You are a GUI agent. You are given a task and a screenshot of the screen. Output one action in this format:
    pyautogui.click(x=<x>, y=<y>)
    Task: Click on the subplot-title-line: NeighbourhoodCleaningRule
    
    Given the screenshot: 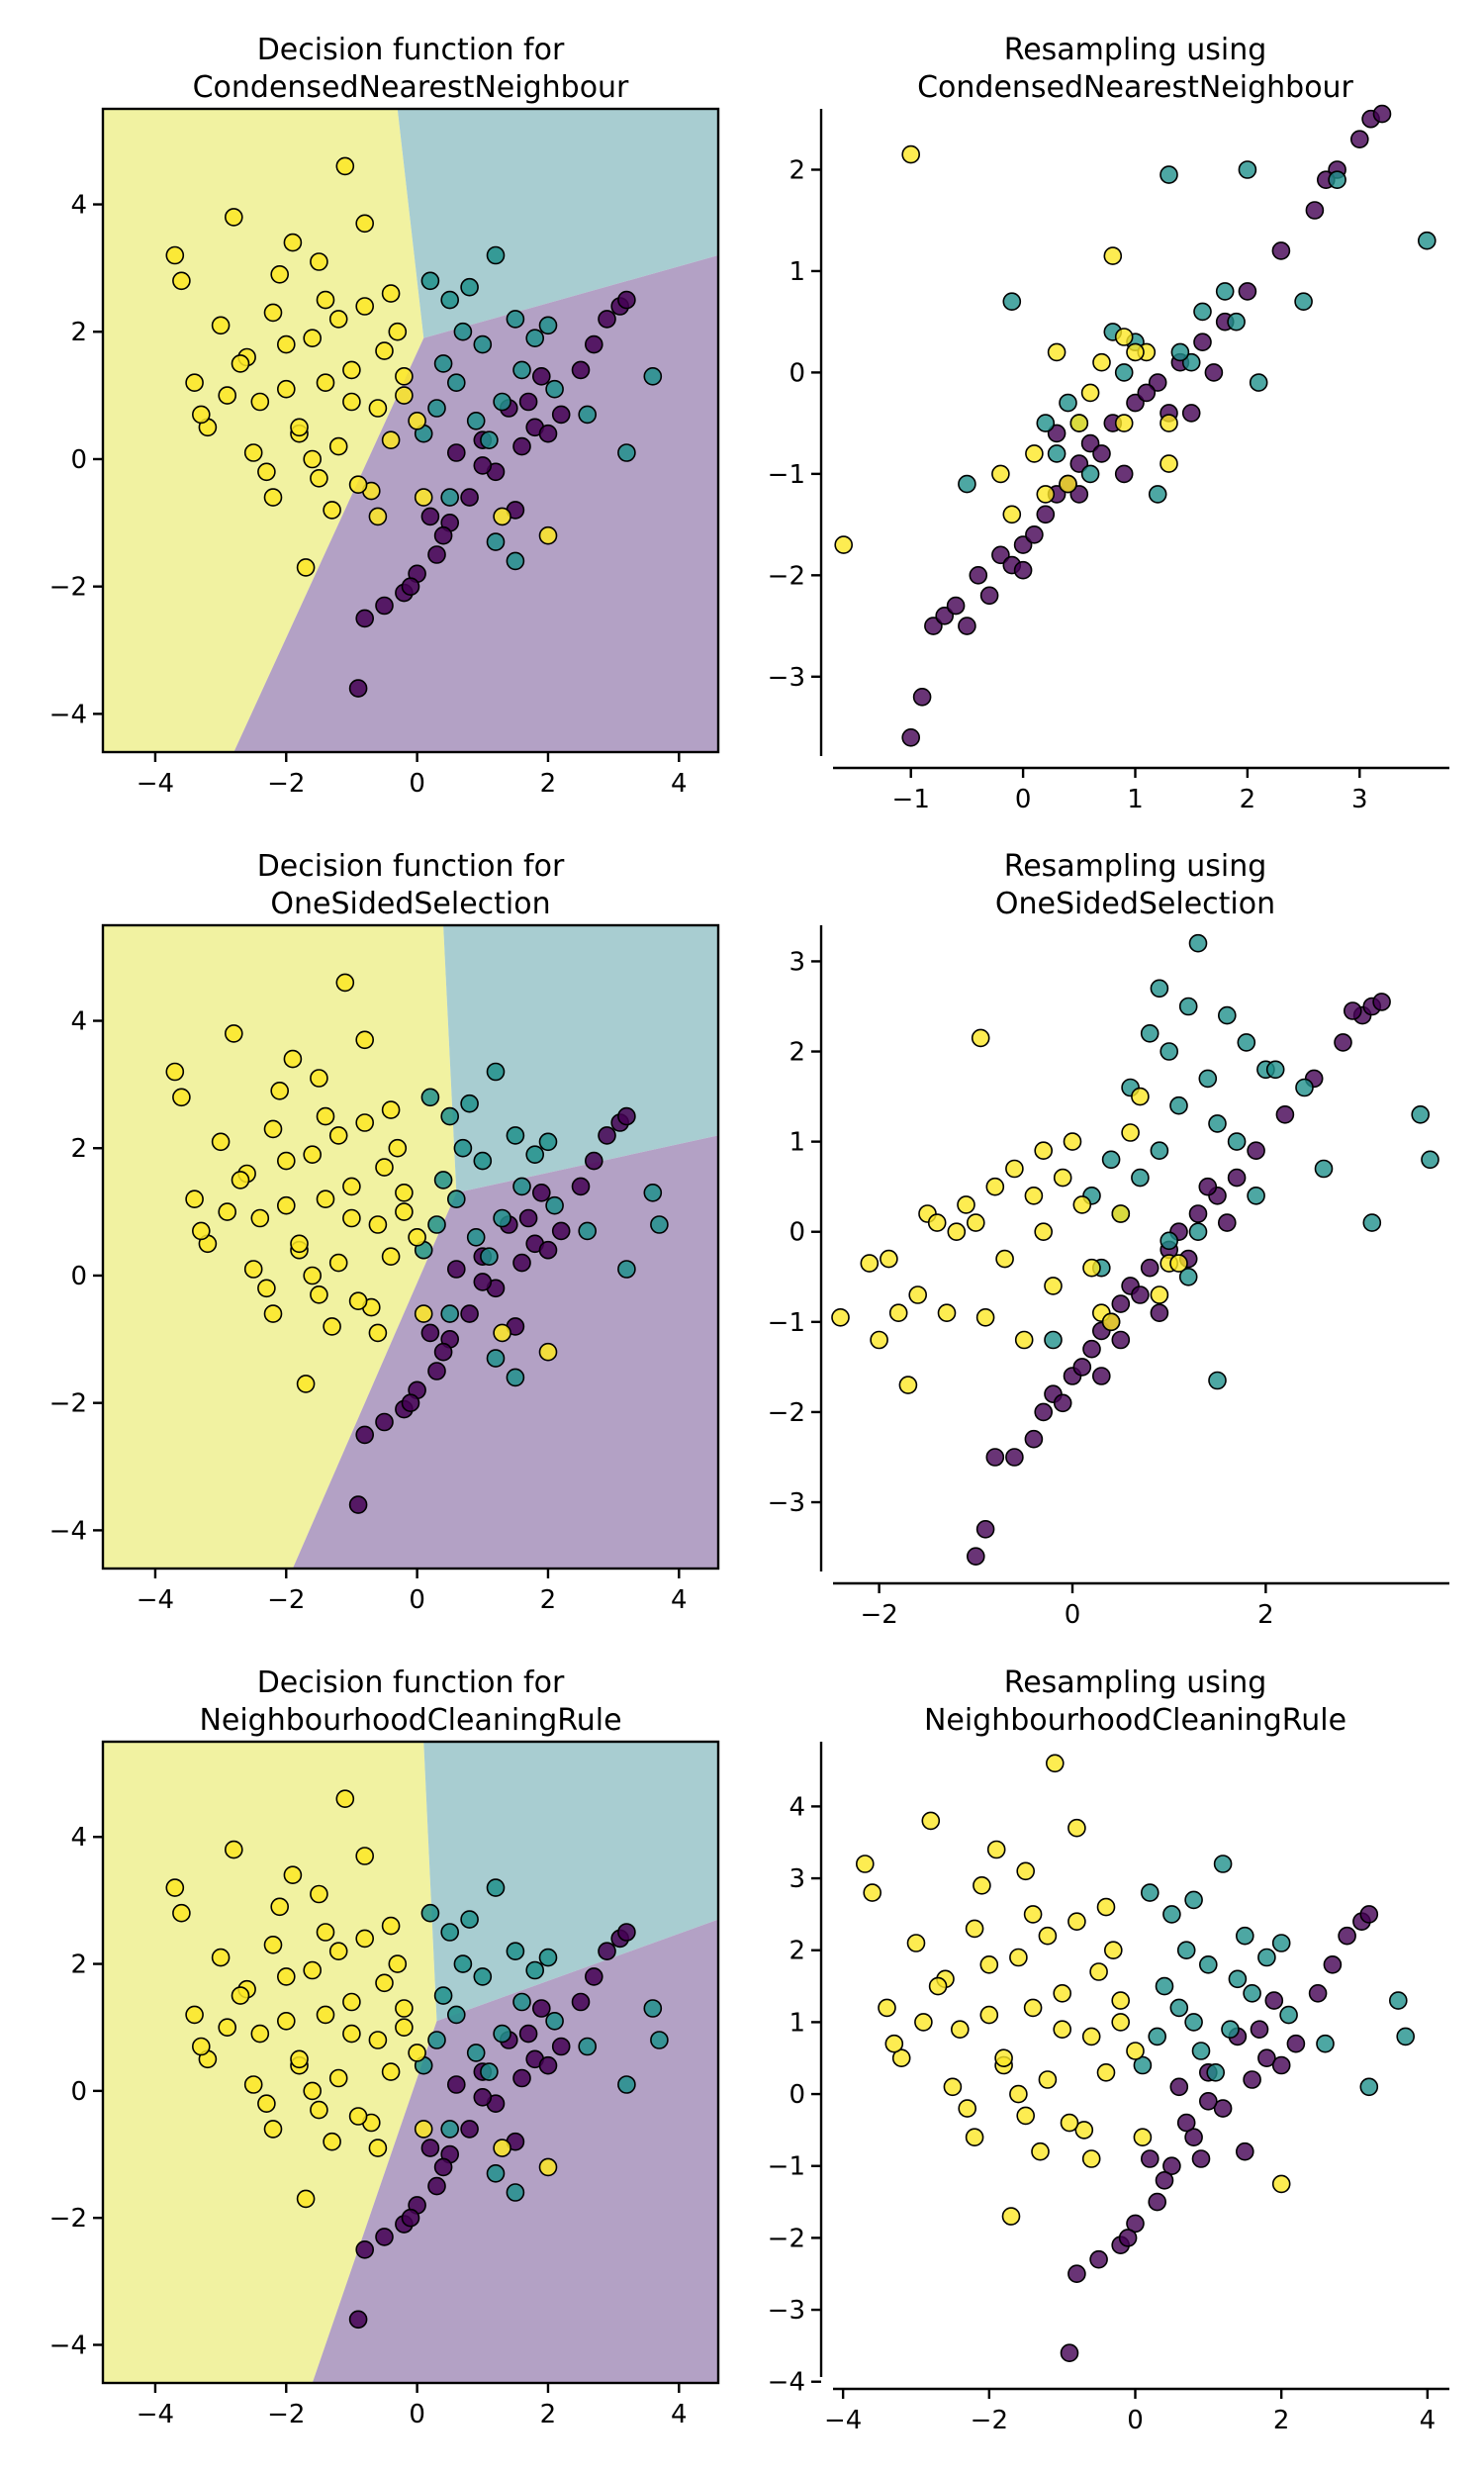 What is the action you would take?
    pyautogui.click(x=1135, y=1721)
    